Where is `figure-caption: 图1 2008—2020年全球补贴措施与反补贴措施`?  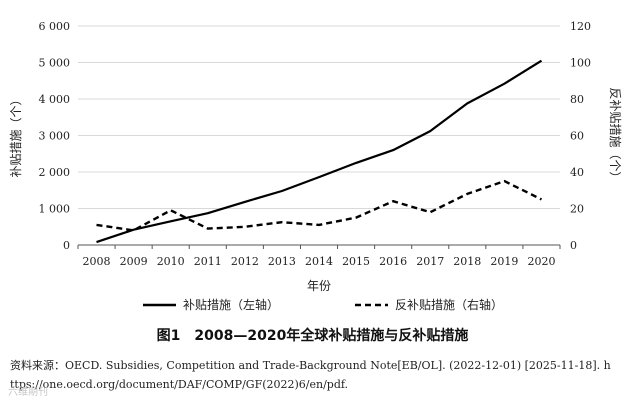
figure-caption: 图1 2008—2020年全球补贴措施与反补贴措施 is located at coordinates (312, 336).